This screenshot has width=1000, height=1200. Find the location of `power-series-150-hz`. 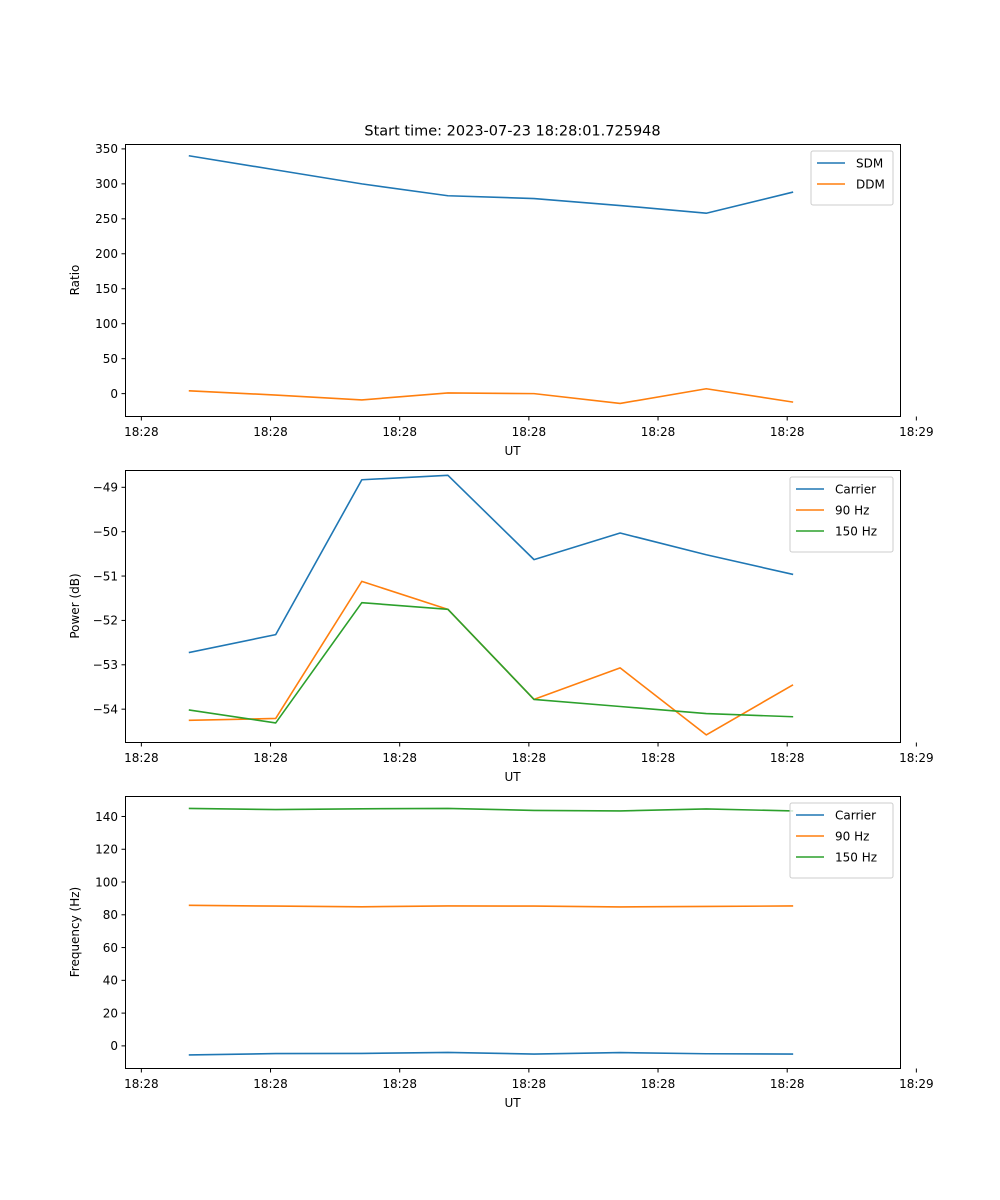

power-series-150-hz is located at coordinates (491, 662).